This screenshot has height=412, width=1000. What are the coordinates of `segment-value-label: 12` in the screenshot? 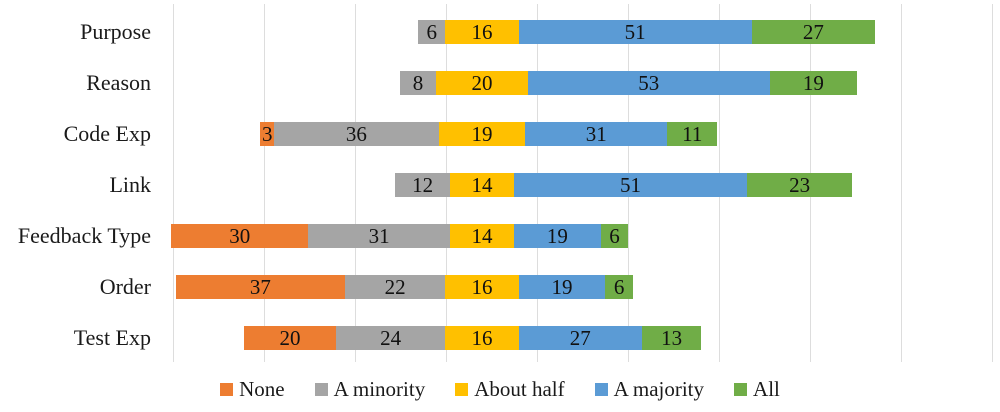 It's located at (423, 184).